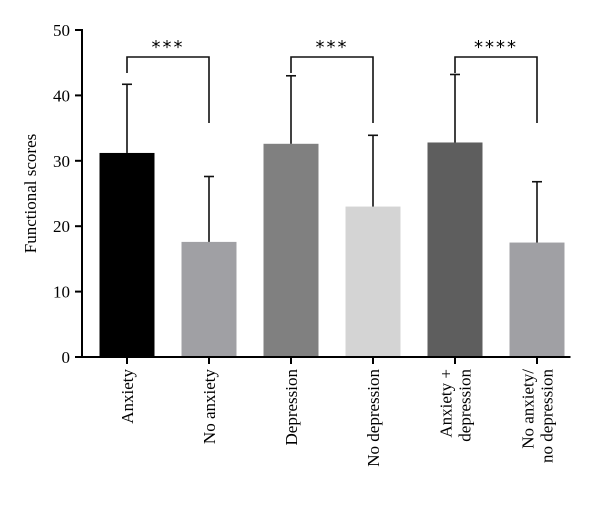 This screenshot has height=510, width=600. What do you see at coordinates (61, 95) in the screenshot?
I see `y-tick-label-4: 40` at bounding box center [61, 95].